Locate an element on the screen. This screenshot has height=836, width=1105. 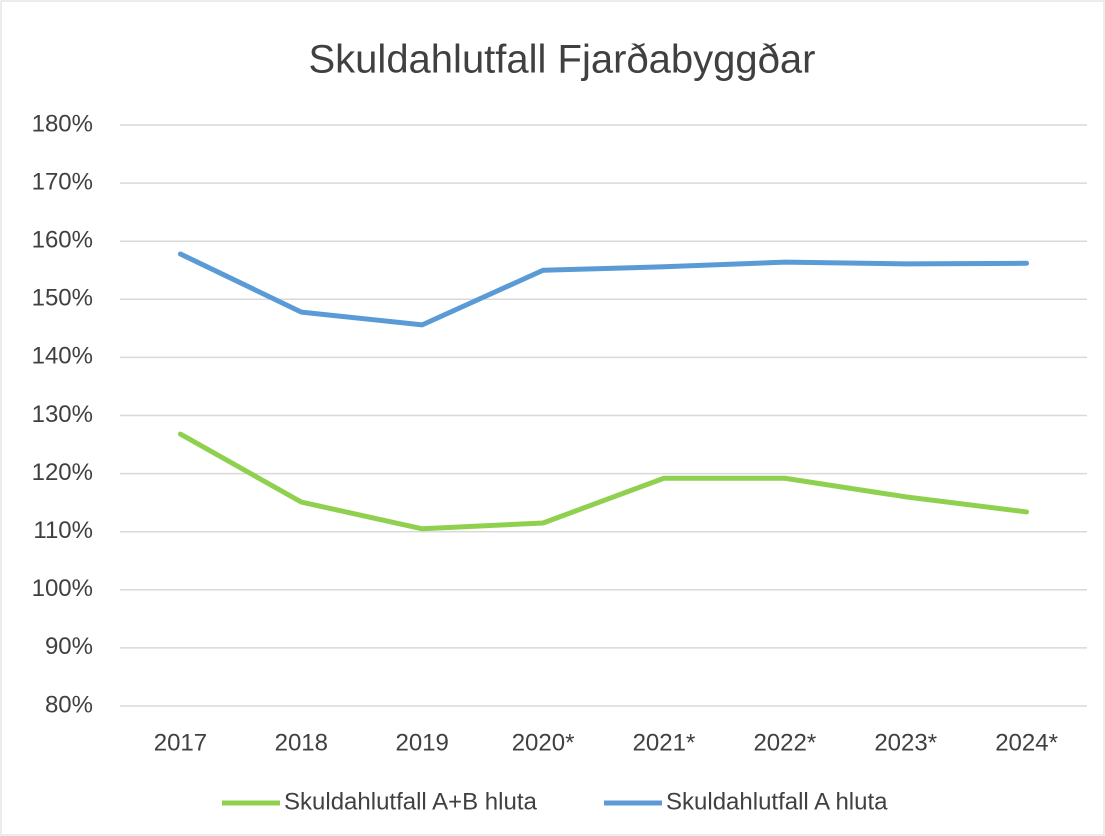
y-tick-label: 180% is located at coordinates (62, 123).